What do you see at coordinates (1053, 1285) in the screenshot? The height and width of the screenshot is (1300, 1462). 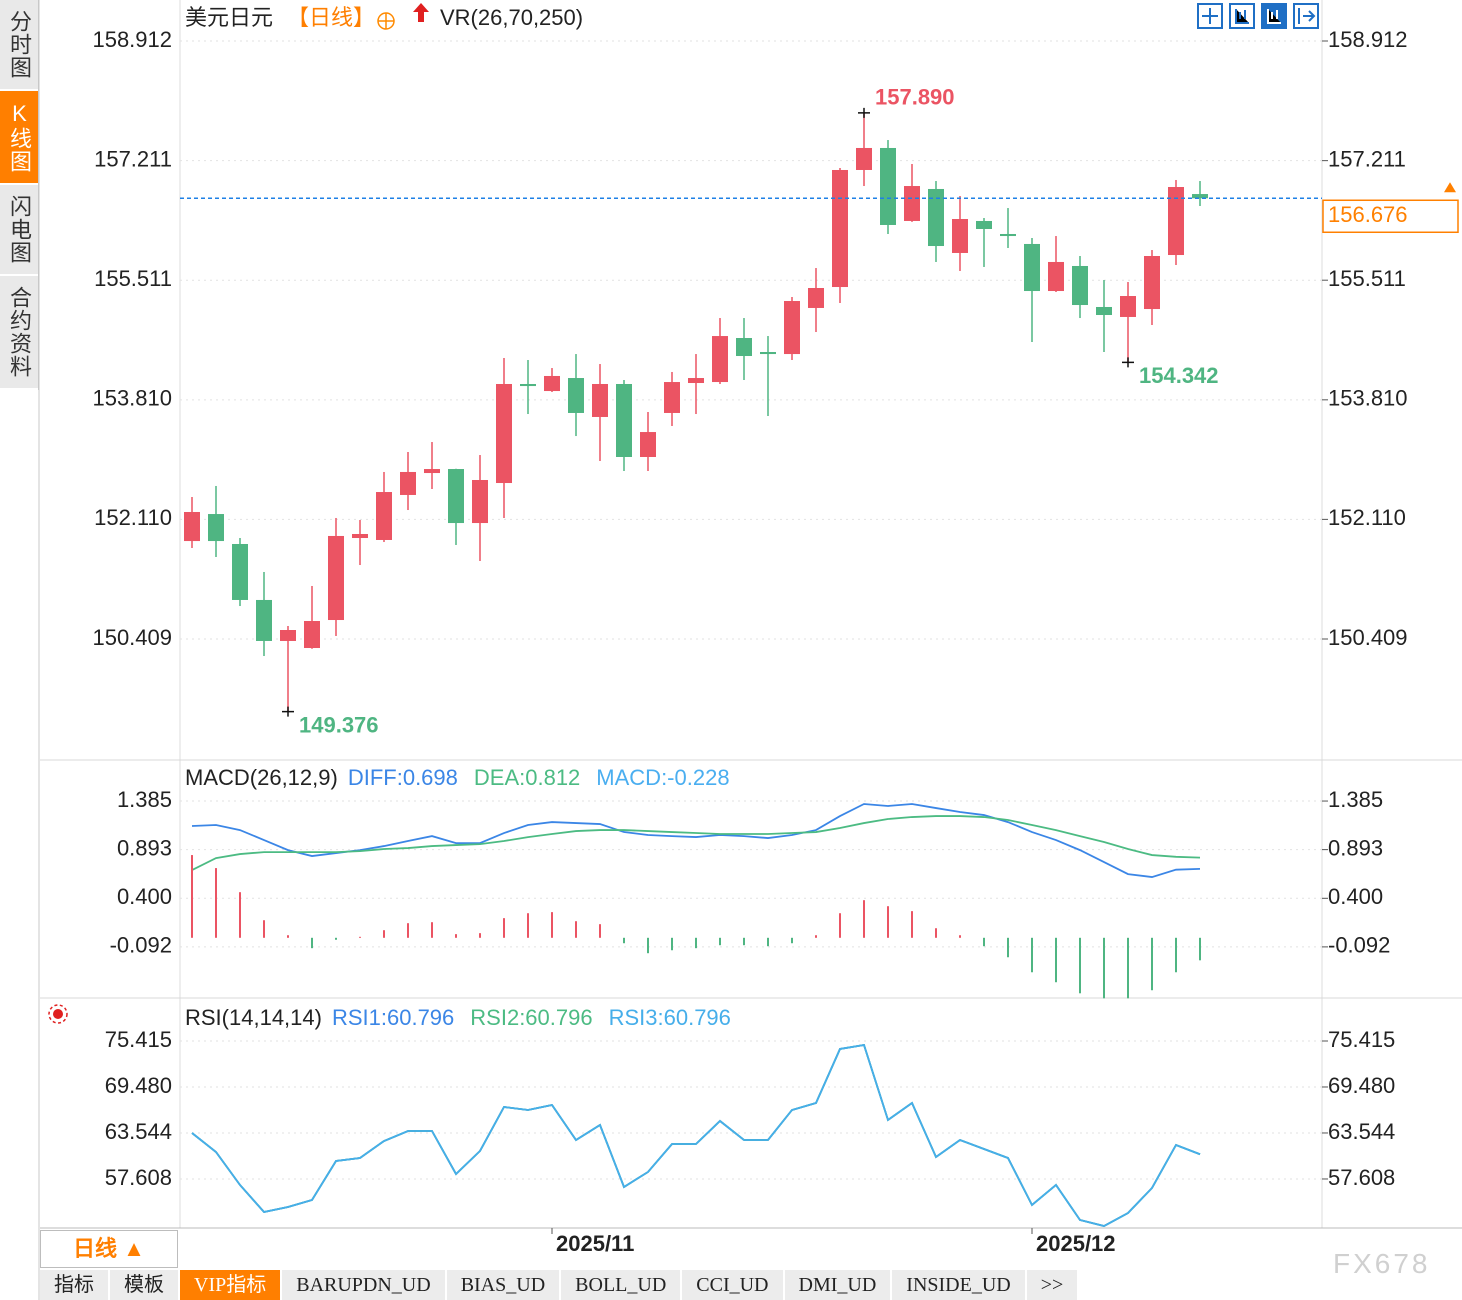 I see `indicator-tab: >>` at bounding box center [1053, 1285].